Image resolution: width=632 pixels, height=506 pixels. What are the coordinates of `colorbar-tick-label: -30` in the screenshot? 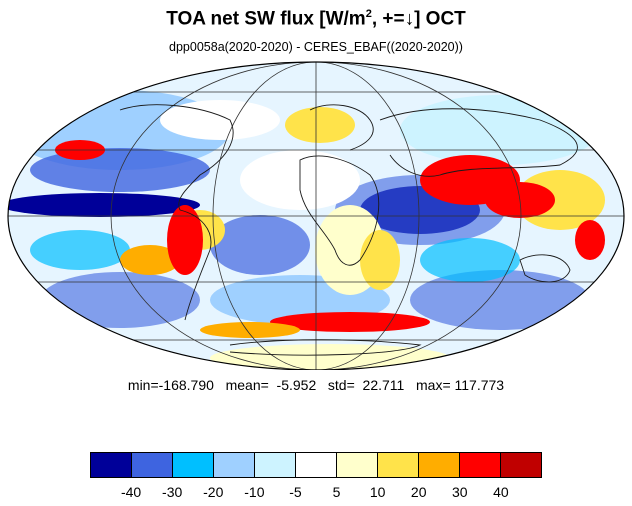 It's located at (172, 492).